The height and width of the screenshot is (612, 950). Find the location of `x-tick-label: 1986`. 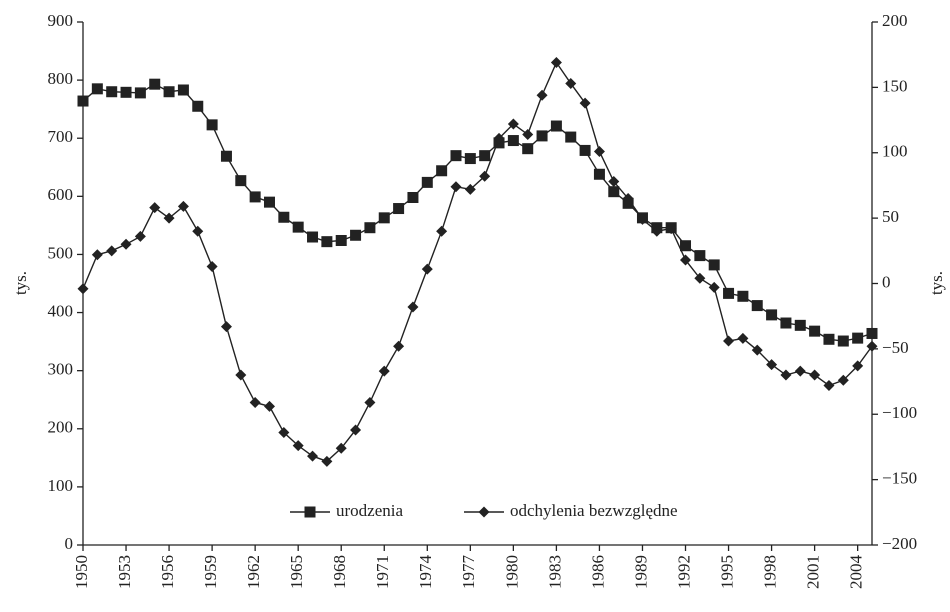

x-tick-label: 1986 is located at coordinates (597, 572).